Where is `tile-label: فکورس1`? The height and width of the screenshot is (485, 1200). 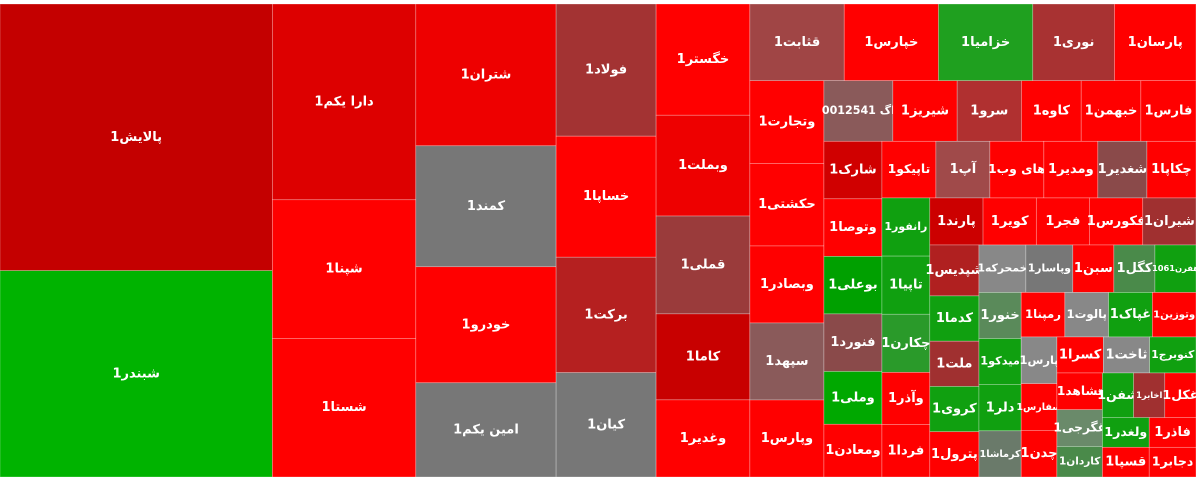 tile-label: فکورس1 is located at coordinates (1116, 221).